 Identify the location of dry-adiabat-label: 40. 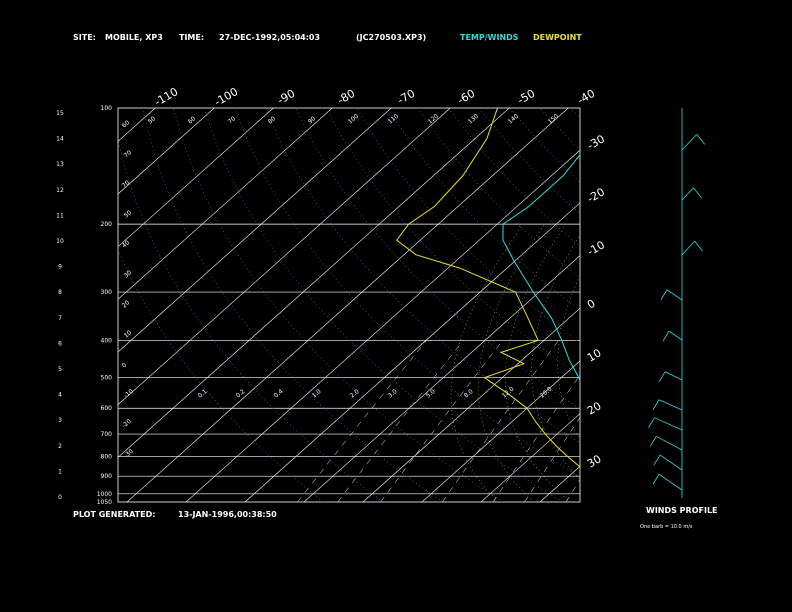
(126, 244).